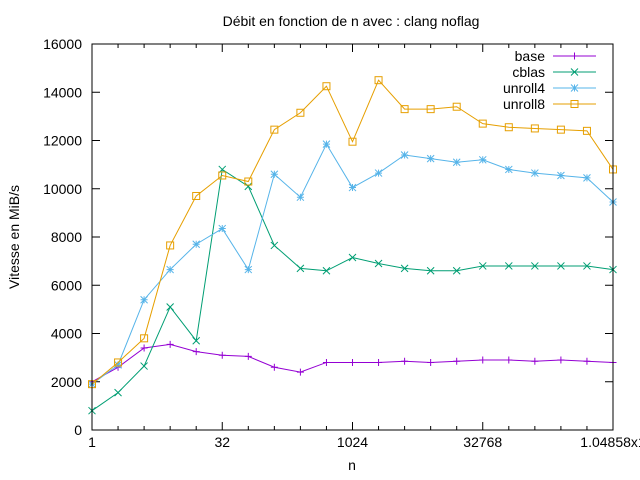  What do you see at coordinates (555, 56) in the screenshot?
I see `legend-item: base` at bounding box center [555, 56].